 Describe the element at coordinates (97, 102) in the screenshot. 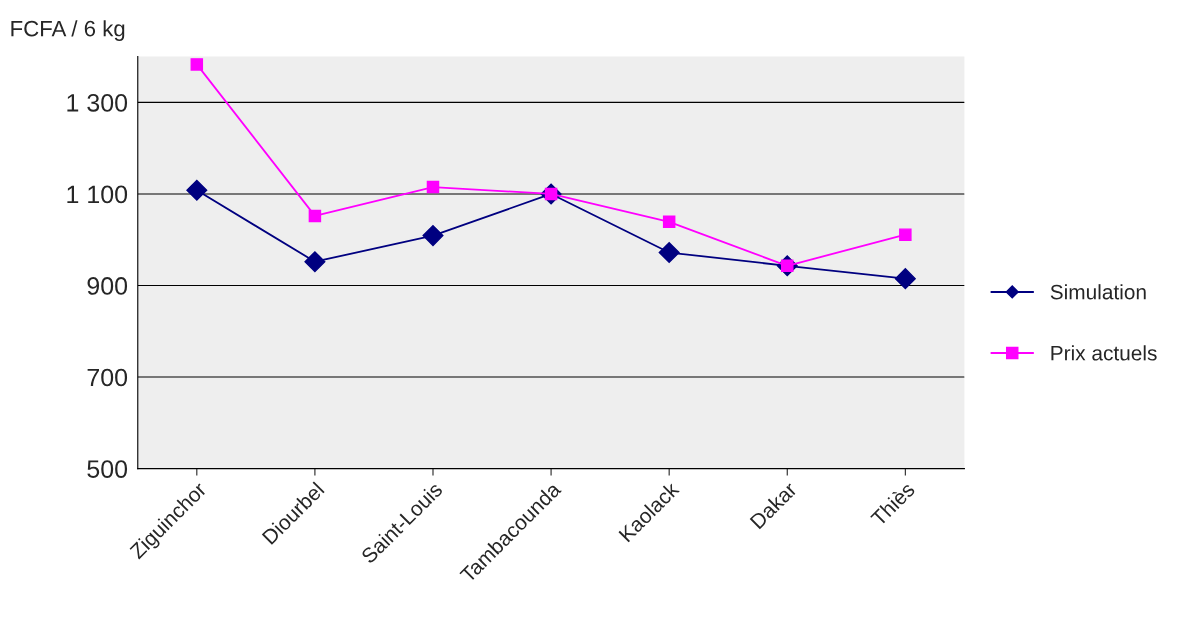

I see `y-tick-label: 1 300` at that location.